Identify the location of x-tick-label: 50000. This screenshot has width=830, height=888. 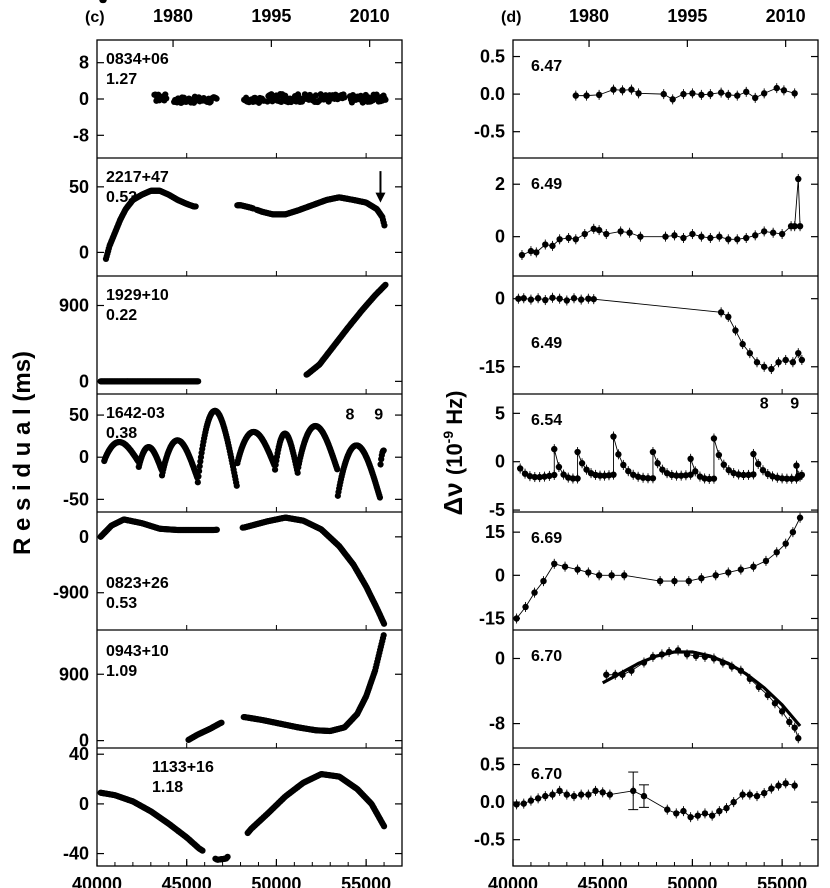
(276, 881).